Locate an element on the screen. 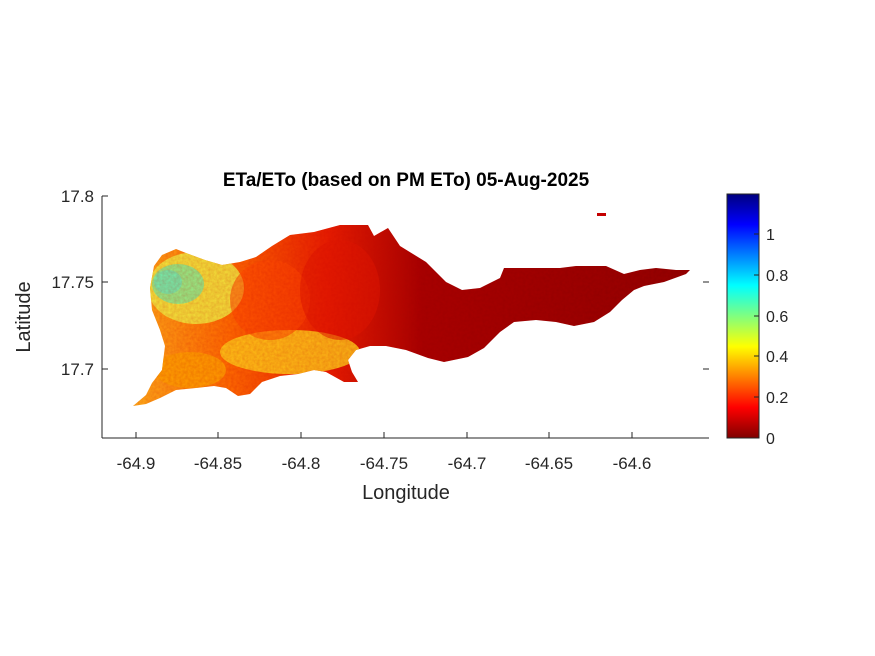 This screenshot has width=875, height=656. colorbar-tick-label: 0.6 is located at coordinates (777, 317).